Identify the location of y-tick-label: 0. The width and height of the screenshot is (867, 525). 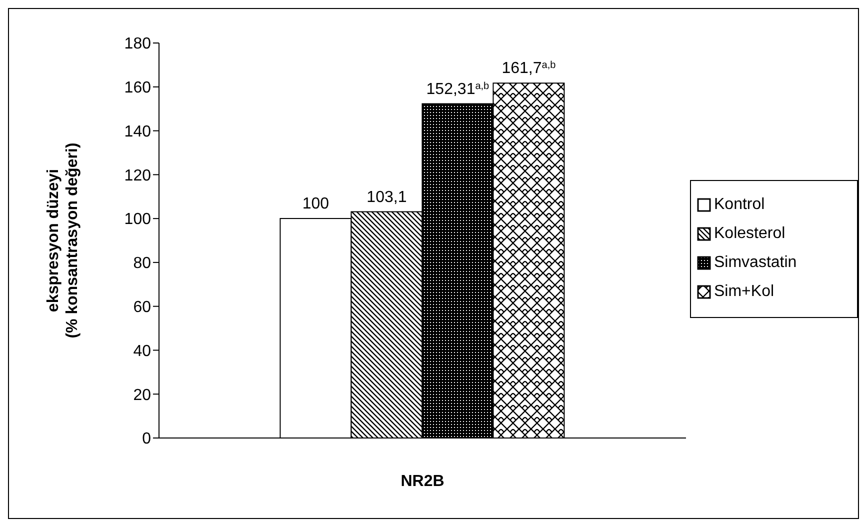
(147, 439).